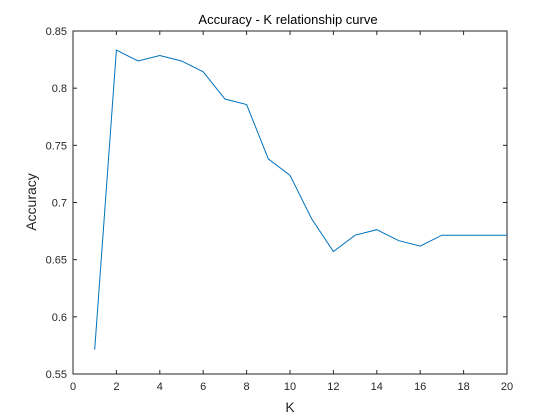 Image resolution: width=560 pixels, height=420 pixels. What do you see at coordinates (287, 19) in the screenshot?
I see `chart-title: Accuracy - K relationship curve` at bounding box center [287, 19].